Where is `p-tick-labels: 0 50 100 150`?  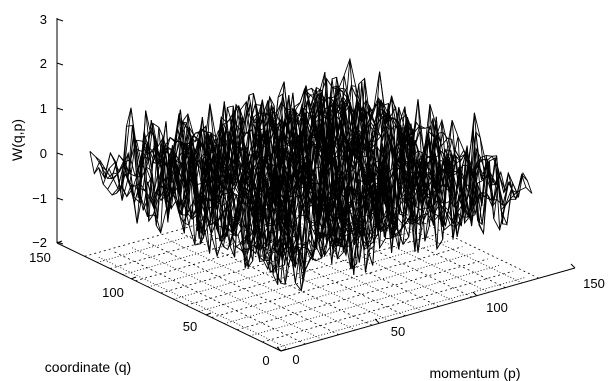 p-tick-labels: 0 50 100 150 is located at coordinates (448, 321).